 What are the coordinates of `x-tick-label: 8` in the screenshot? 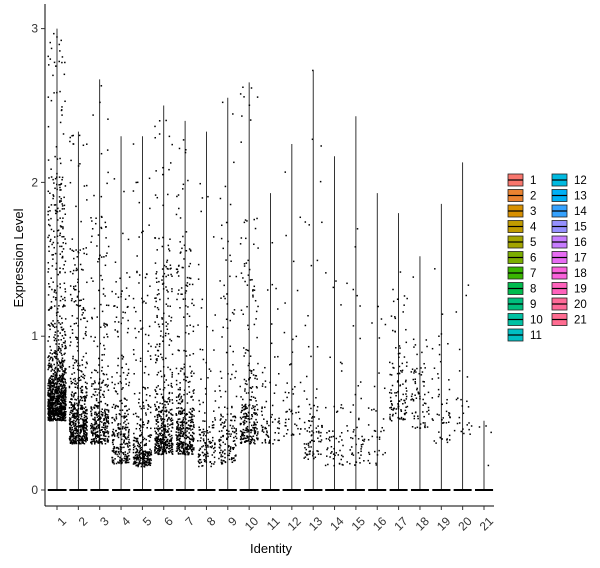 It's located at (211, 521).